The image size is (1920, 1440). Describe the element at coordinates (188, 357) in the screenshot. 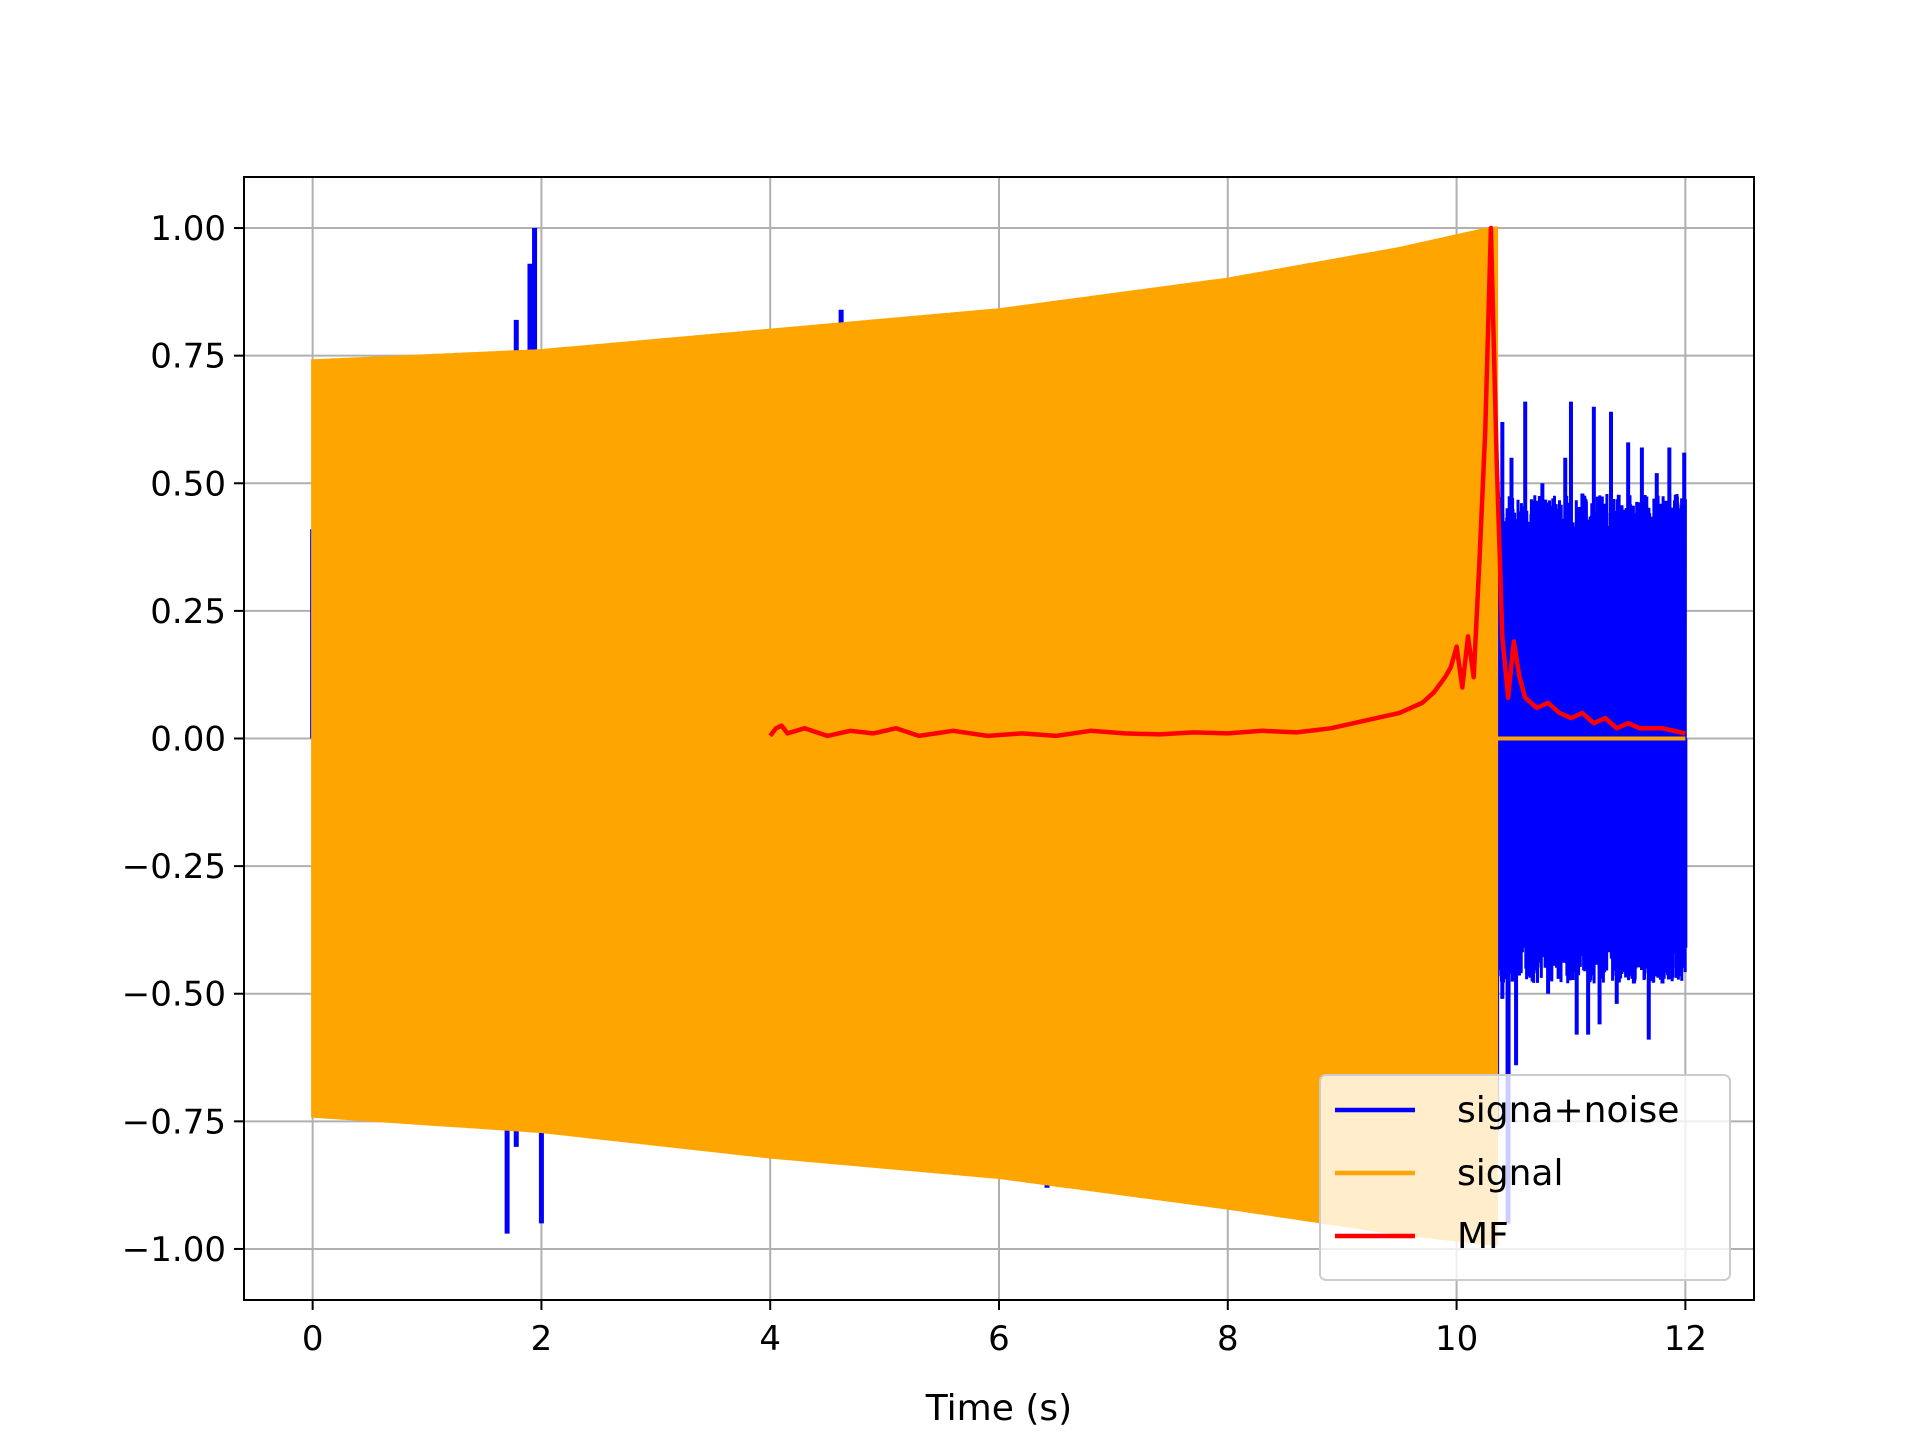

I see `y-tick-label: 0.75` at that location.